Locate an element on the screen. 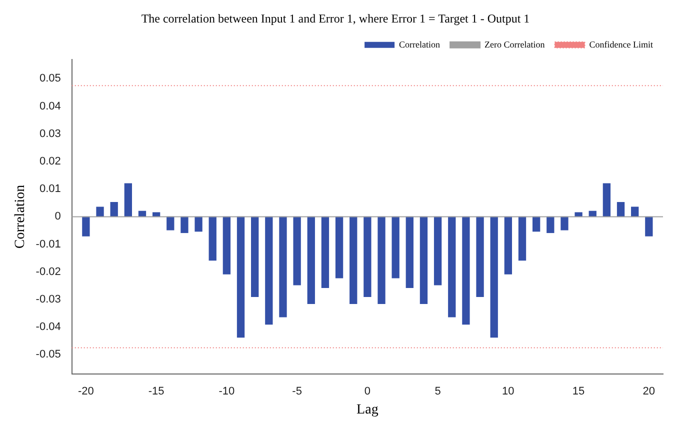  x-axis-title: Lag is located at coordinates (367, 410).